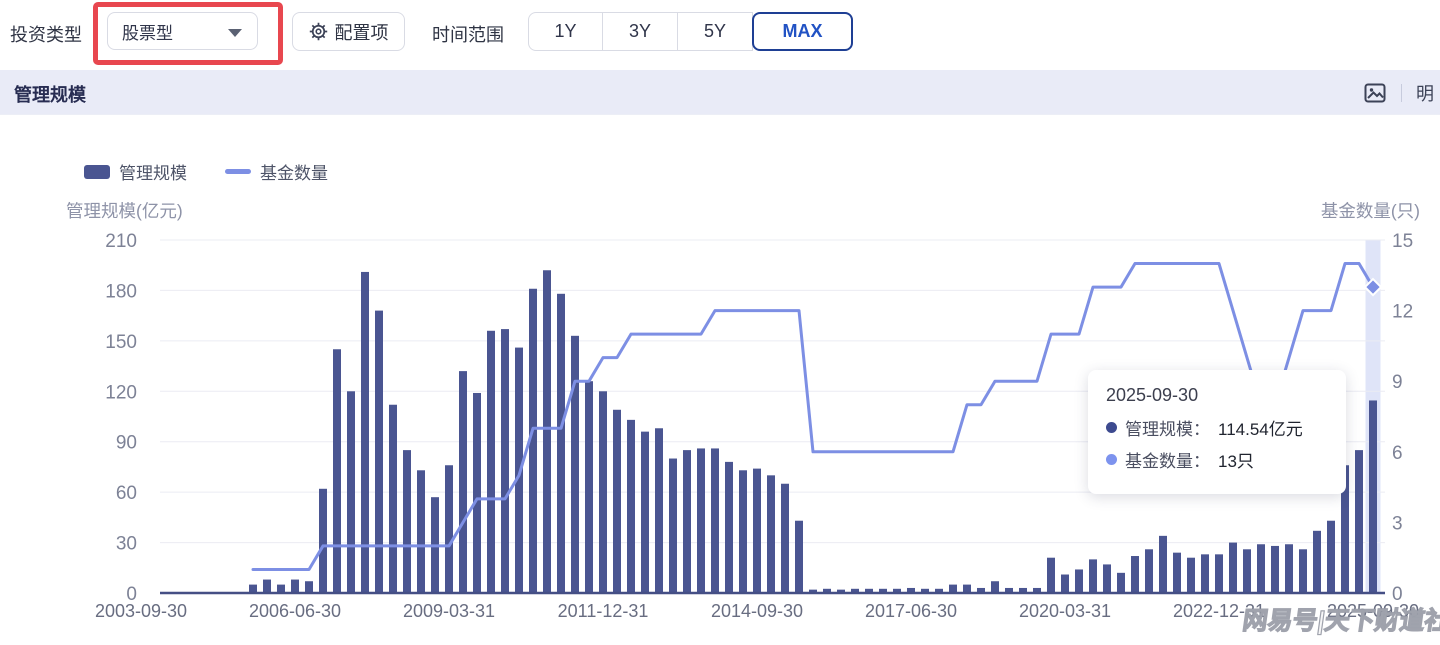 The height and width of the screenshot is (645, 1440). I want to click on range-button-5y: 5Y, so click(715, 31).